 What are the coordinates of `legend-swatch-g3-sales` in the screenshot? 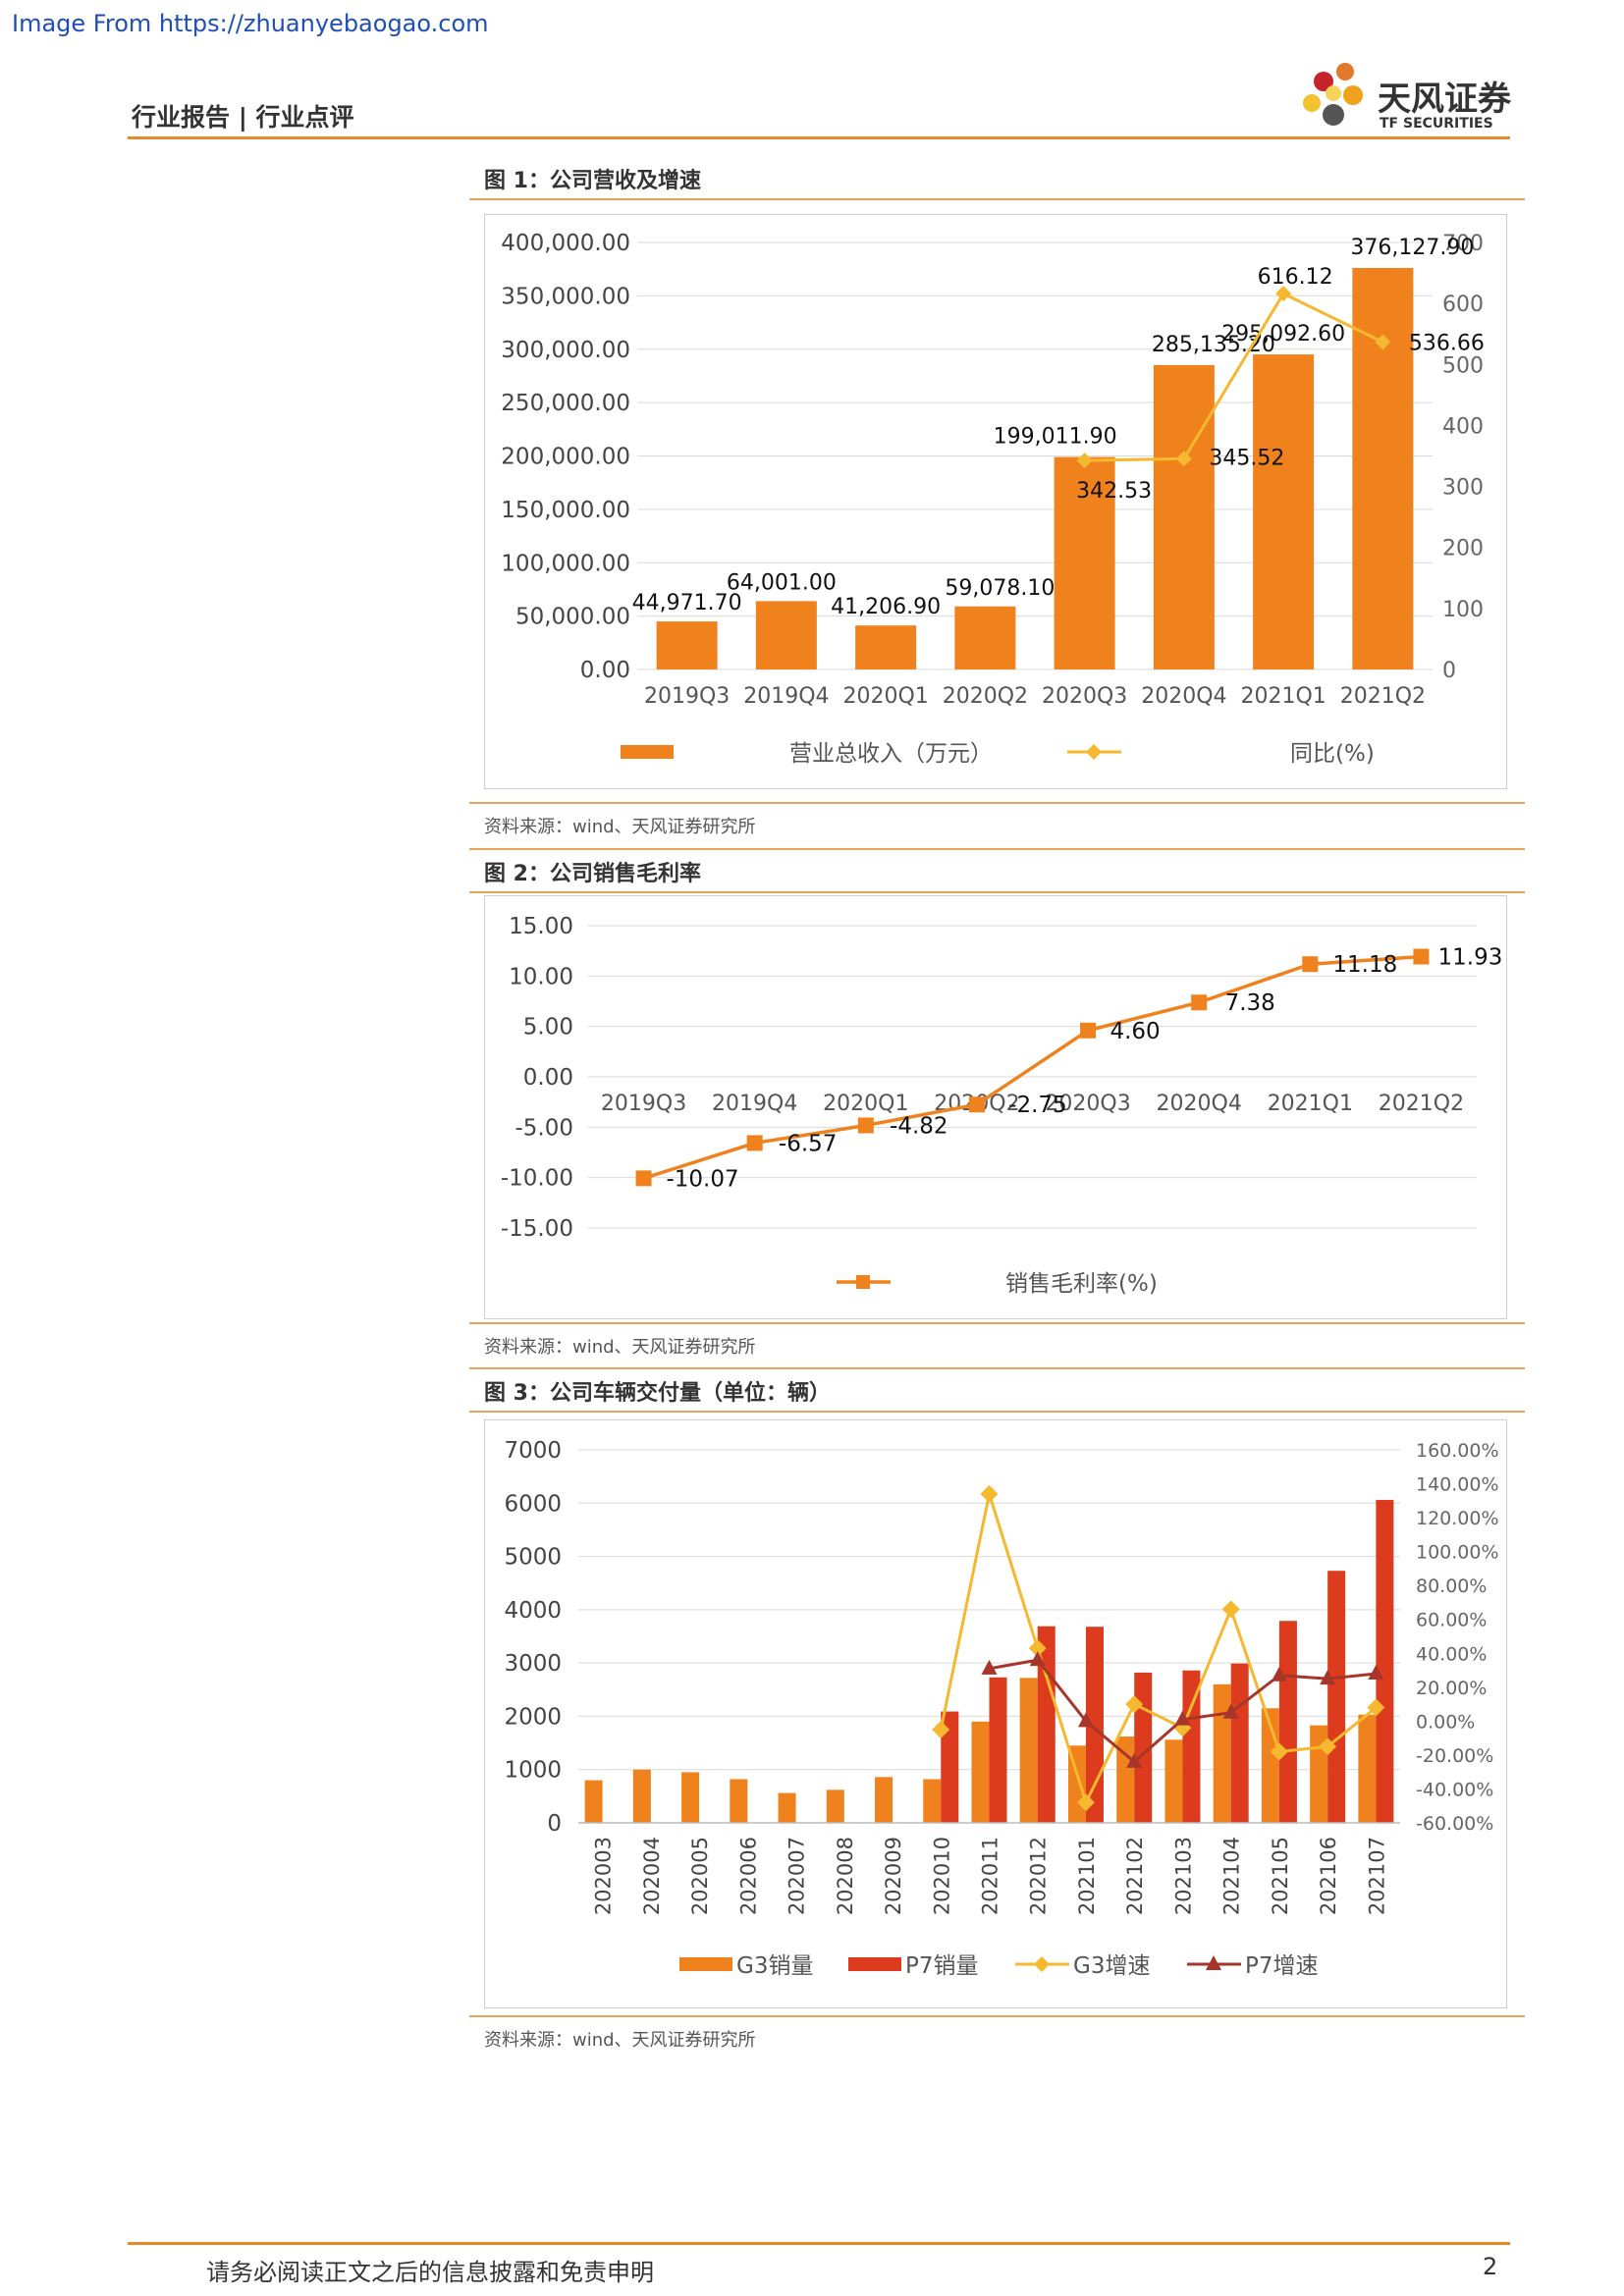 It's located at (705, 1964).